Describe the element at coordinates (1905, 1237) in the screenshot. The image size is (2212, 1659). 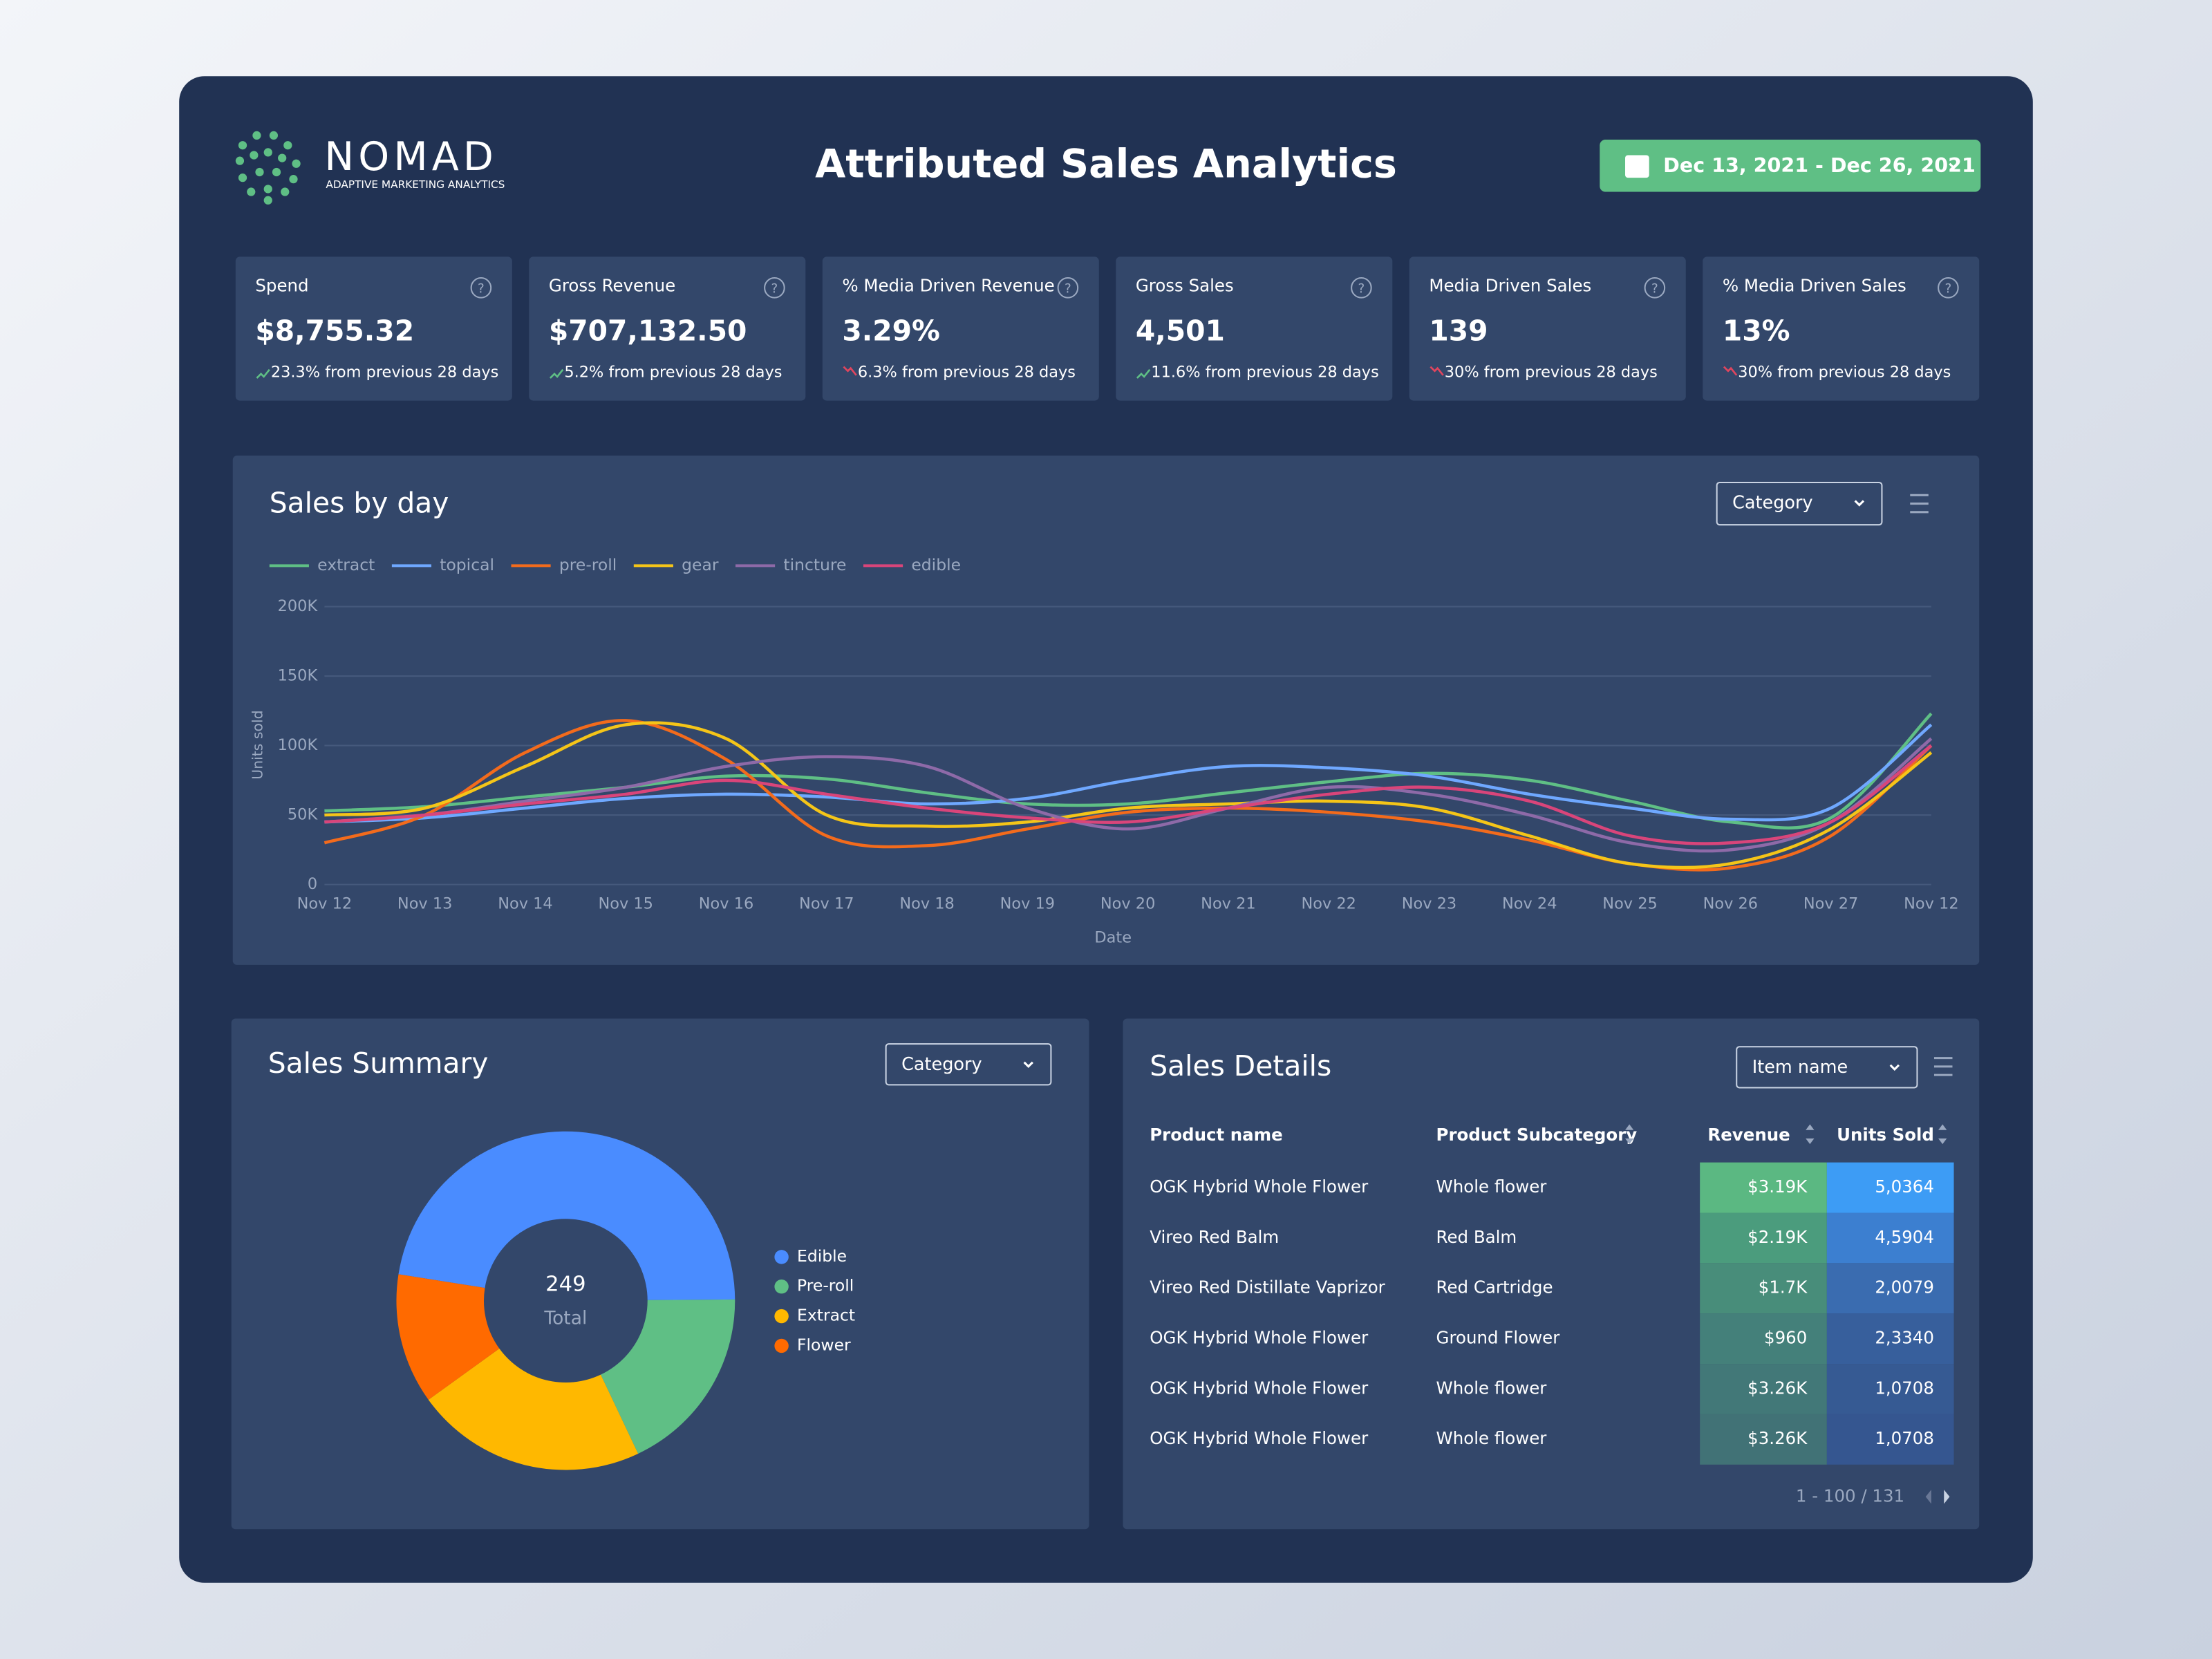
I see `cell-text: 4,5904` at that location.